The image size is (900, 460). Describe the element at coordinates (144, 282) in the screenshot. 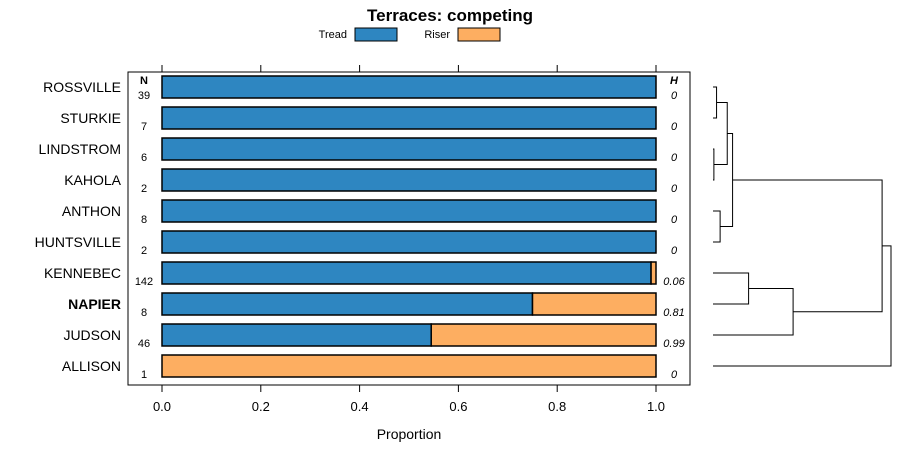

I see `n-value-kennebec: 142` at that location.